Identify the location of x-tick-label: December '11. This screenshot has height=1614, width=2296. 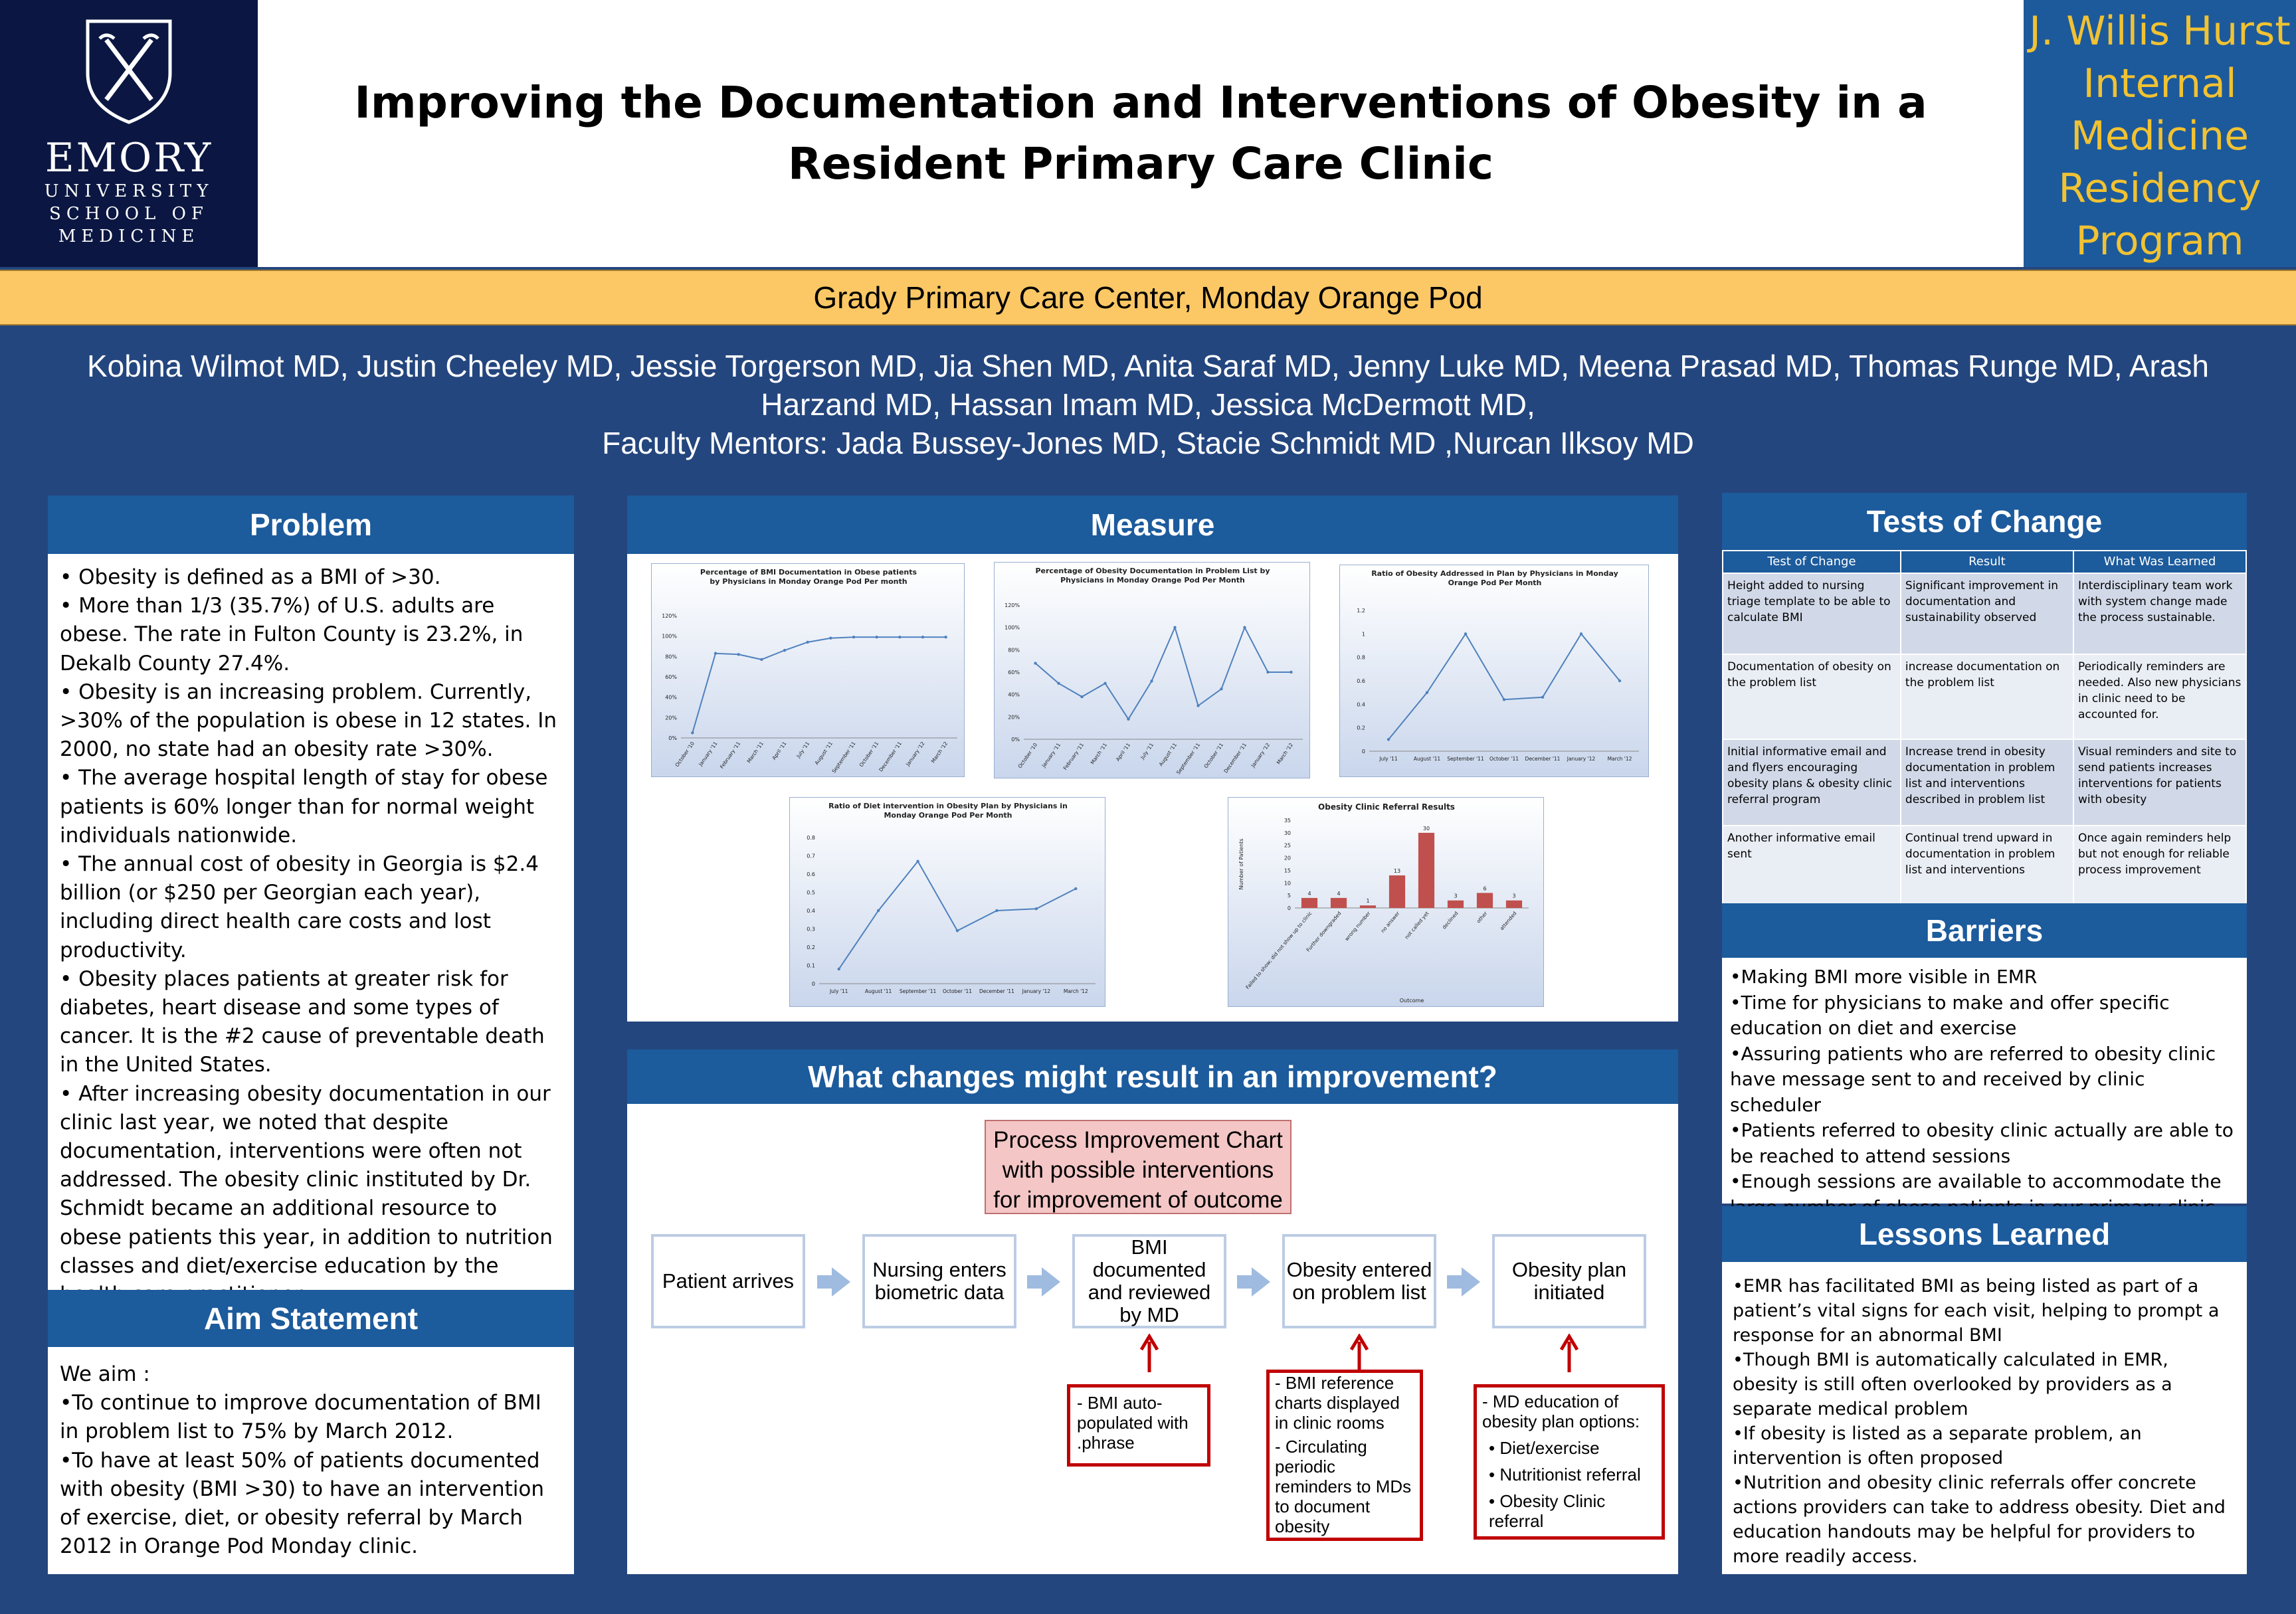
(1543, 759).